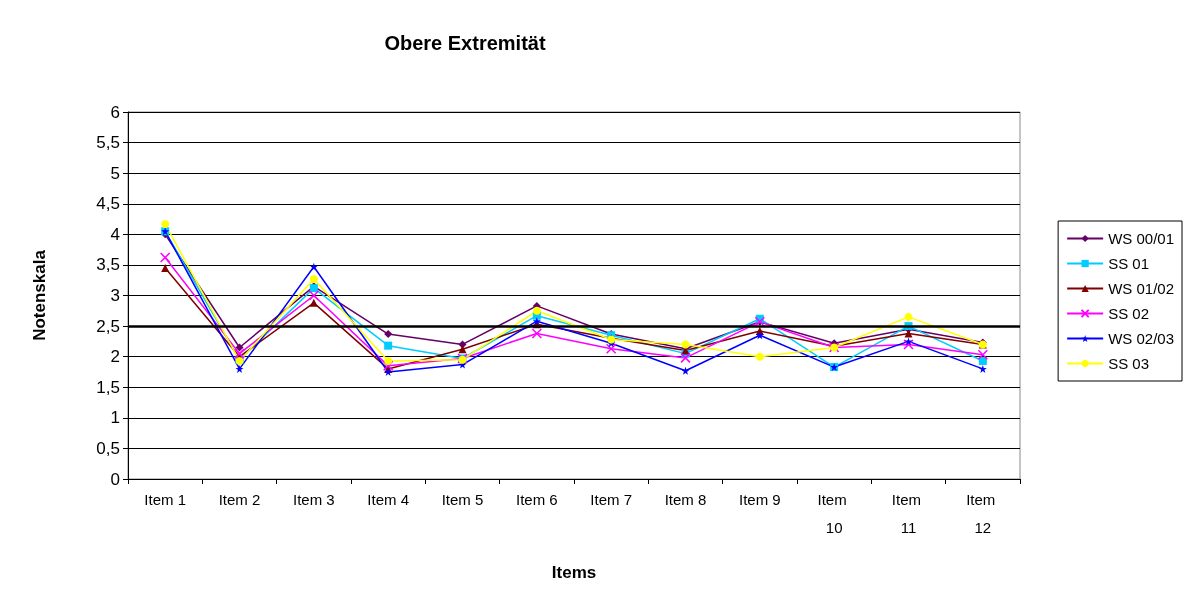  What do you see at coordinates (388, 499) in the screenshot?
I see `x-tick-label: Item 4` at bounding box center [388, 499].